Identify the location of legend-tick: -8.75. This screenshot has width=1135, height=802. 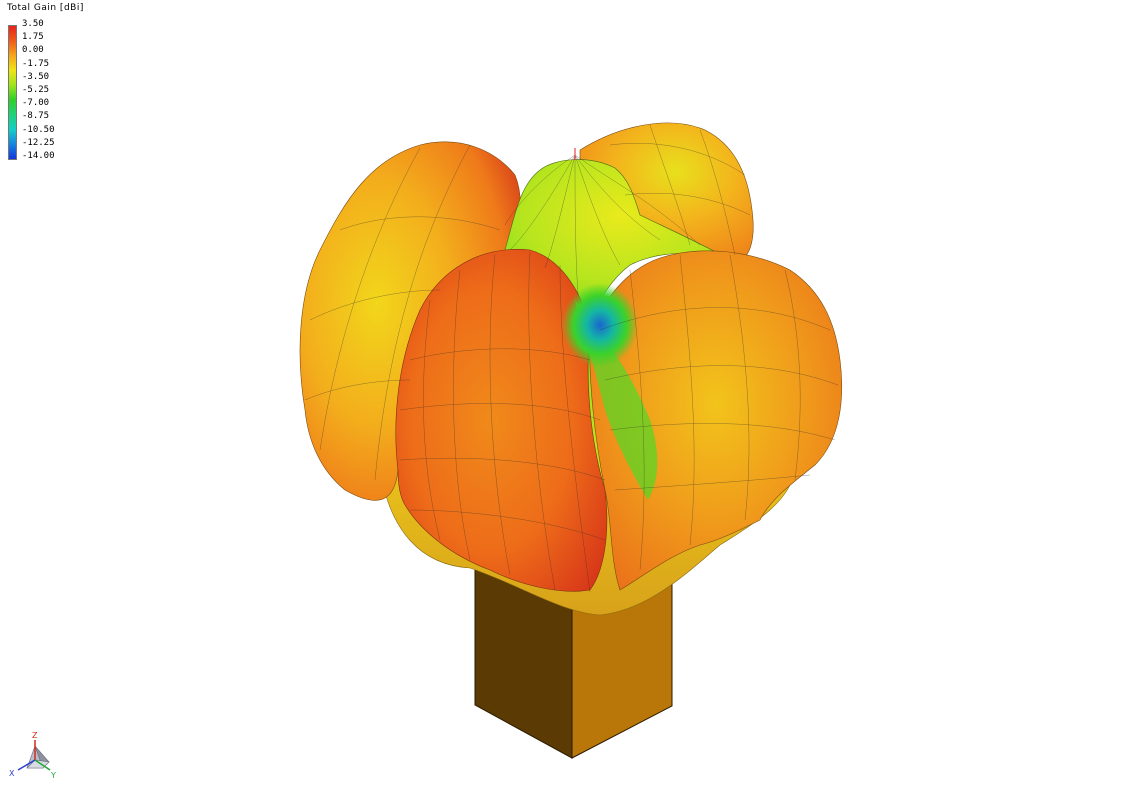
(36, 116).